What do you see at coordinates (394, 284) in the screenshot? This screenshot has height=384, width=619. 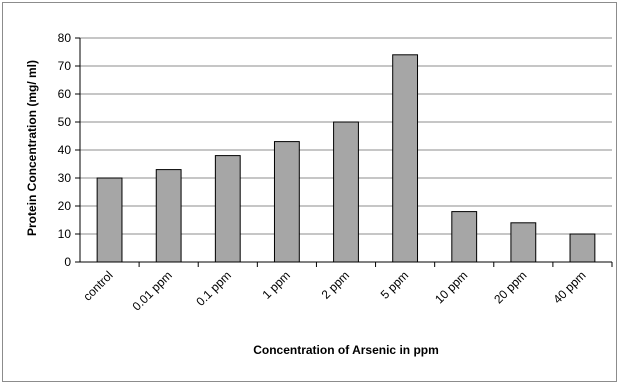 I see `x-tick-label: 5 ppm` at bounding box center [394, 284].